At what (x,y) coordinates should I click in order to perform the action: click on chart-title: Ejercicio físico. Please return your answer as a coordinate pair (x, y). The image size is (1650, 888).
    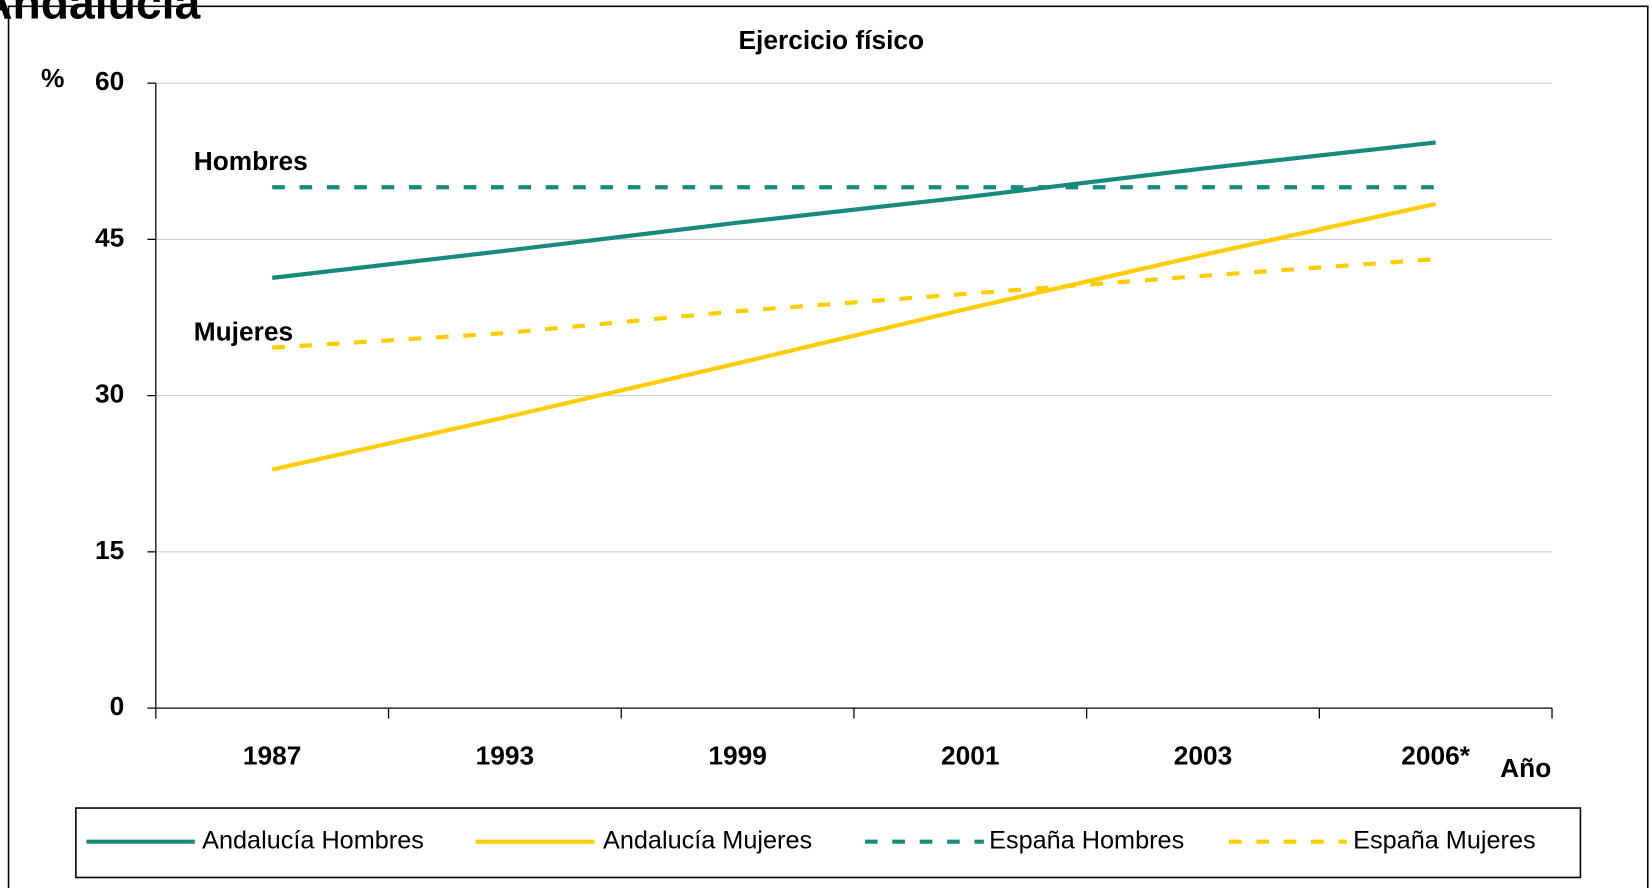
    Looking at the image, I should click on (832, 40).